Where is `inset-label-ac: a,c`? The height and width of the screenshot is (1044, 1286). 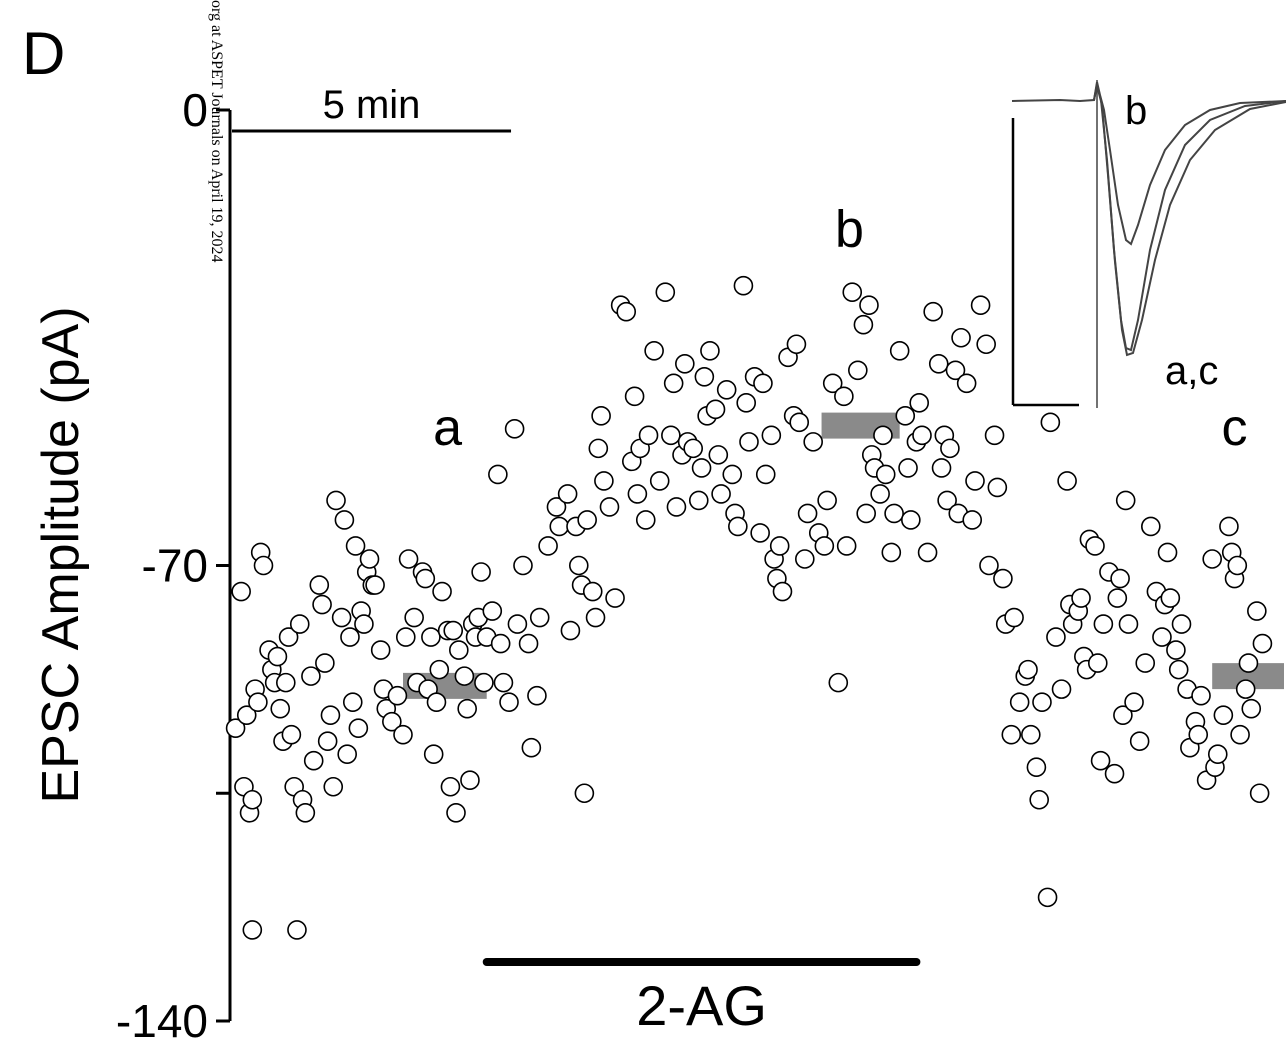
inset-label-ac: a,c is located at coordinates (1191, 371).